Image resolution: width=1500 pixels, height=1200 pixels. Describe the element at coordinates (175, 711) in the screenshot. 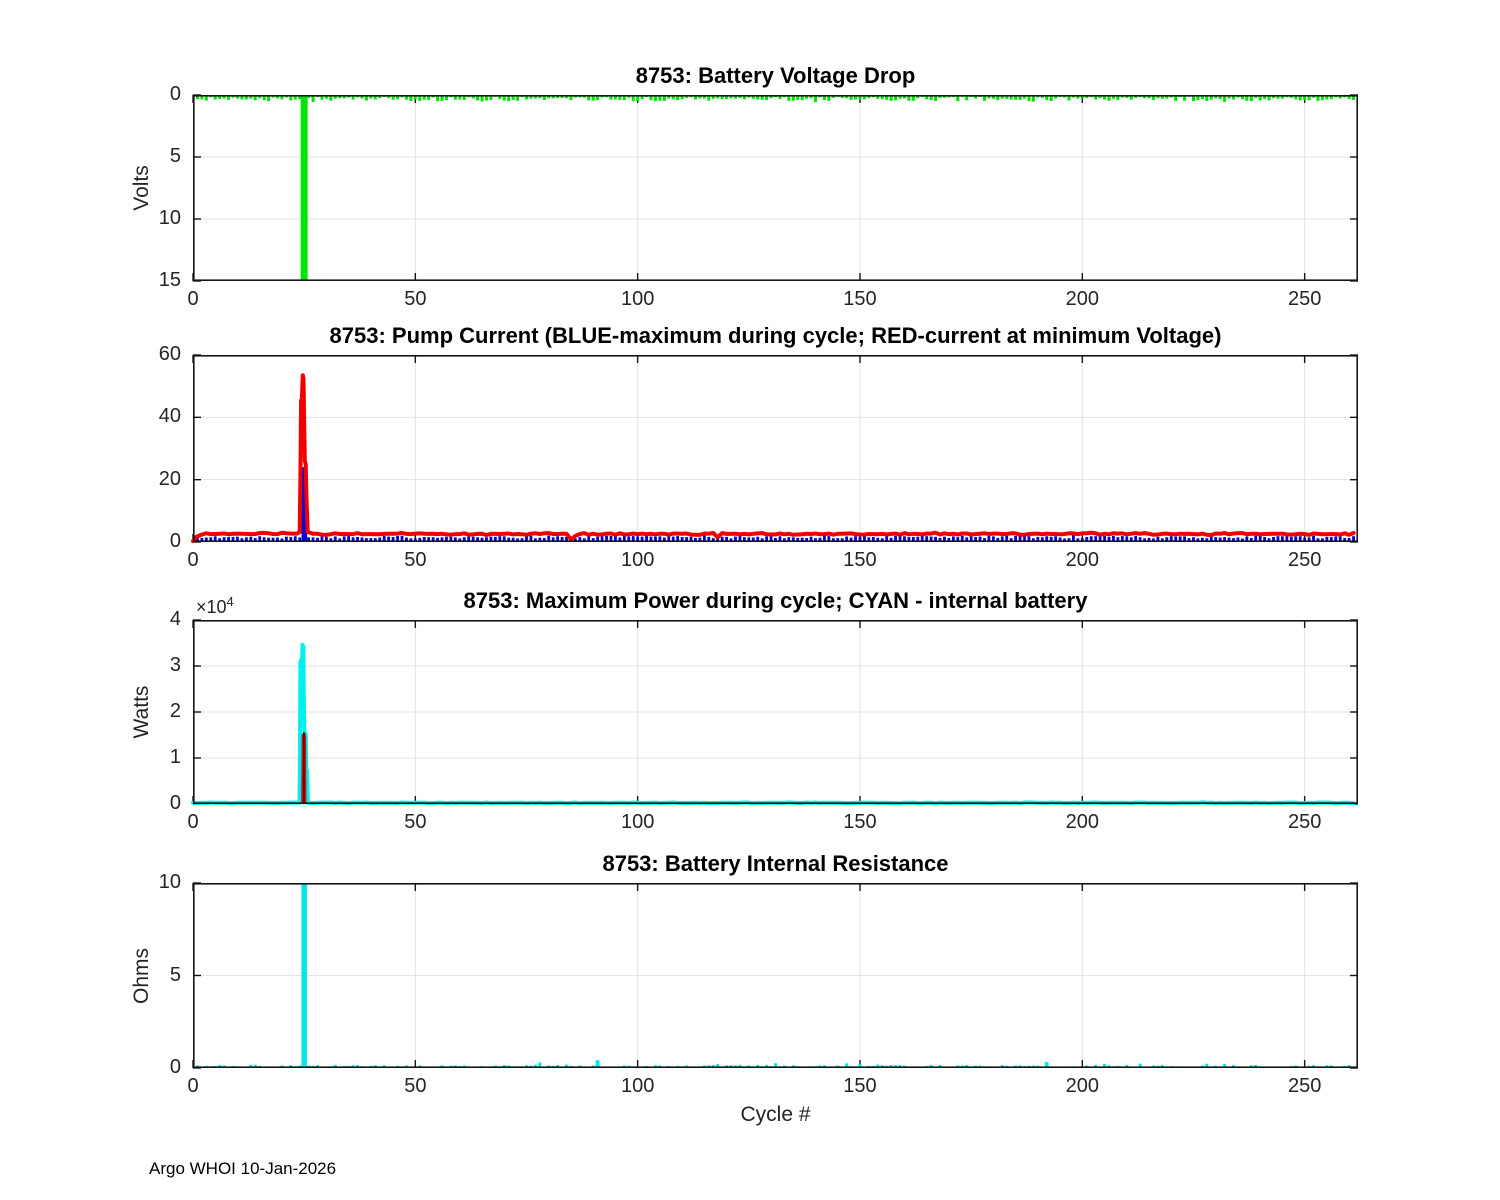

I see `y-tick-label: 2` at that location.